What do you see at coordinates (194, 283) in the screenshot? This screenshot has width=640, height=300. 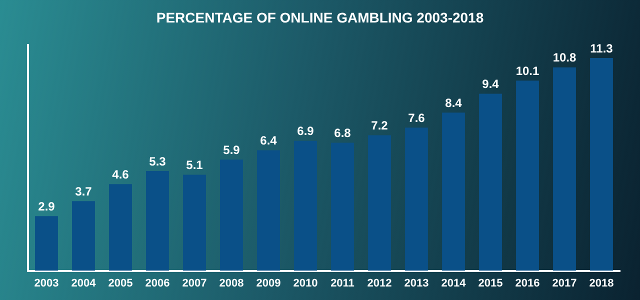 I see `x-tick-label: 2007` at bounding box center [194, 283].